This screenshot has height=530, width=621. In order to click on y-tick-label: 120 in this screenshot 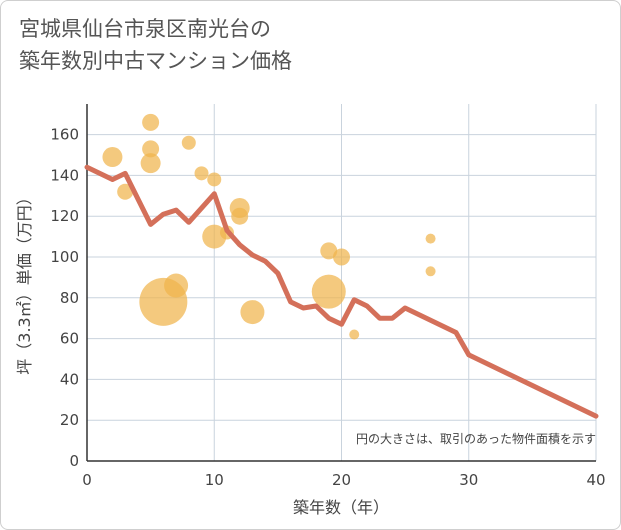, I will do `click(64, 216)`.